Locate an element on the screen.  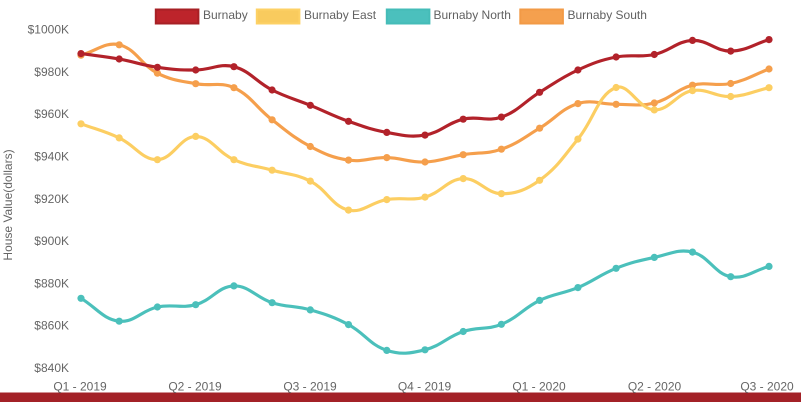
svg-text: Q3 - 2020 is located at coordinates (767, 387).